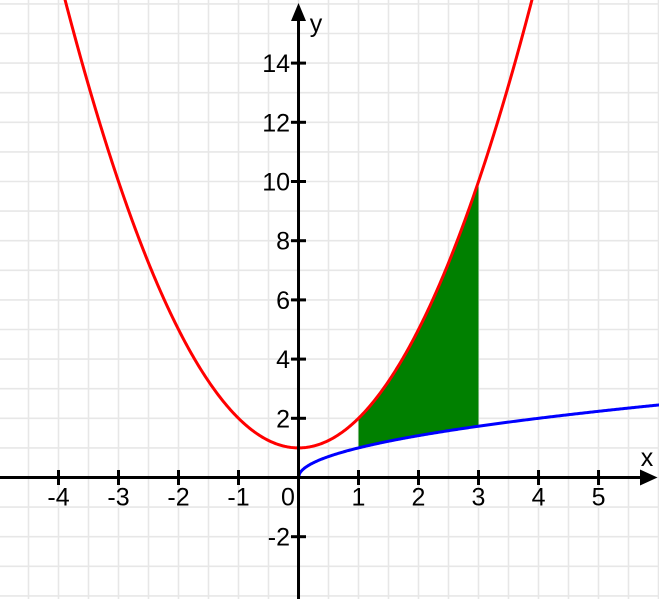 This screenshot has width=659, height=599. Describe the element at coordinates (288, 497) in the screenshot. I see `origin-label: 0` at that location.